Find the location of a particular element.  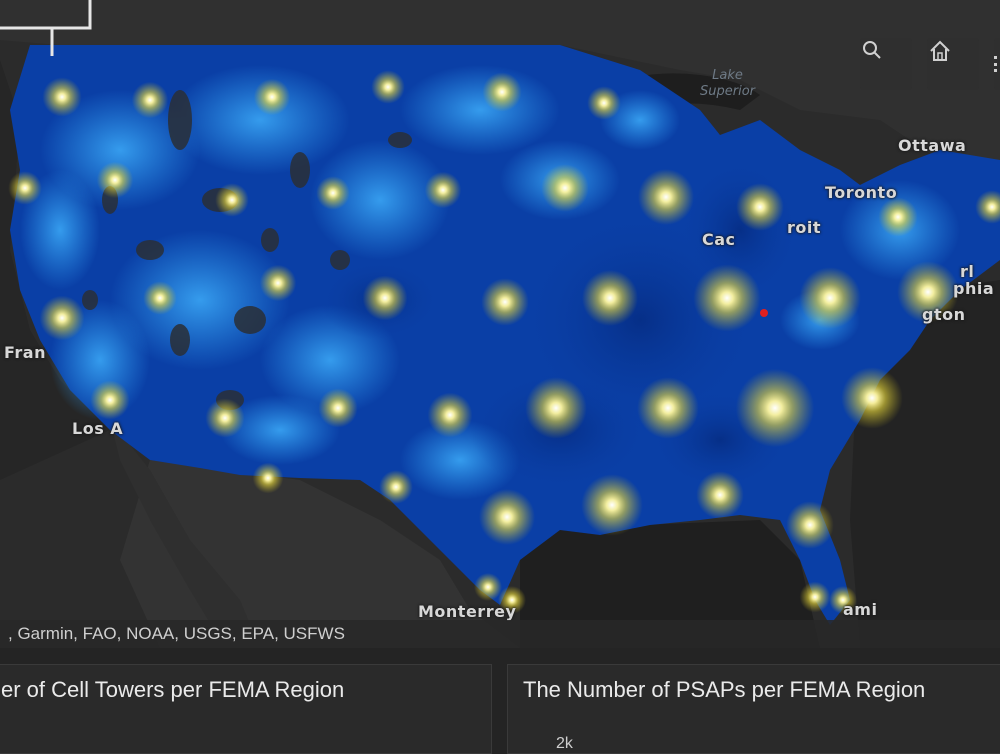

more-button is located at coordinates (997, 64).